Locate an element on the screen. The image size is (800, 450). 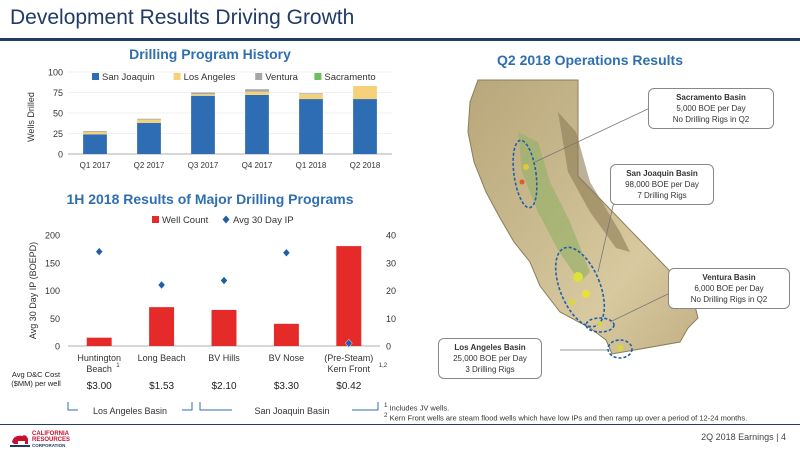
footnote-1: 1 Includes JV wells. is located at coordinates (416, 407).